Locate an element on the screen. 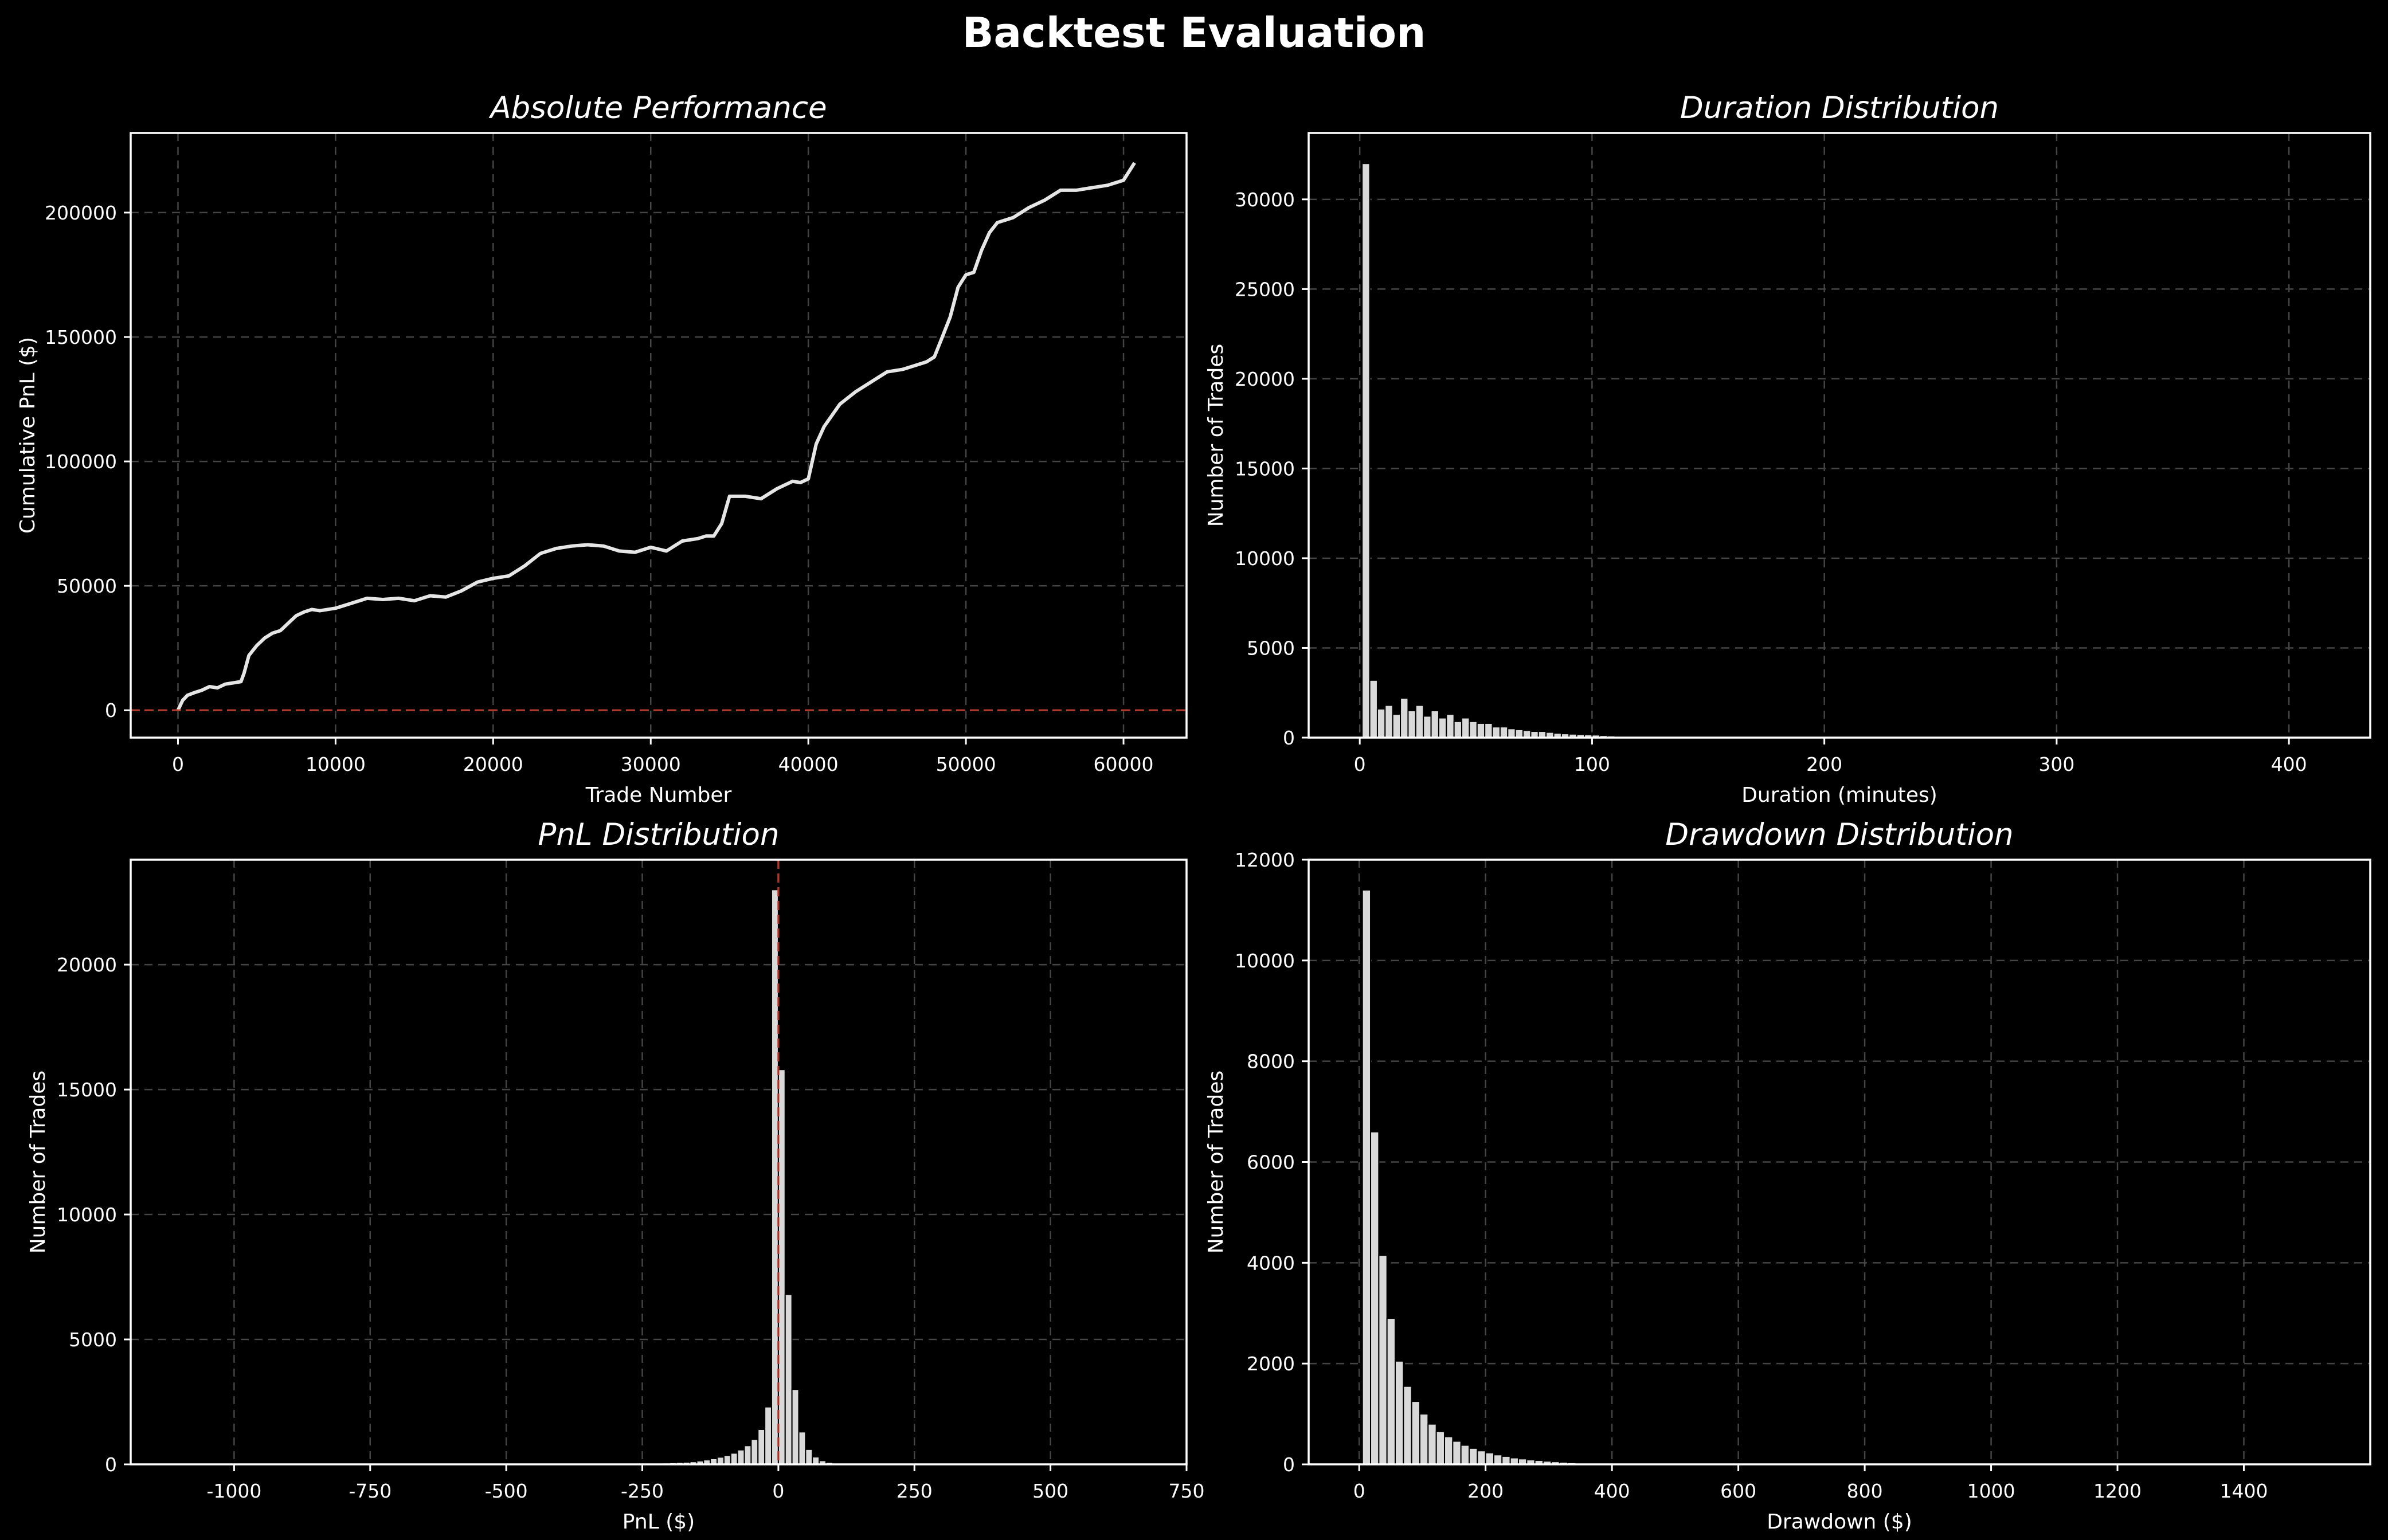  x-tick-label: 60000 is located at coordinates (1124, 764).